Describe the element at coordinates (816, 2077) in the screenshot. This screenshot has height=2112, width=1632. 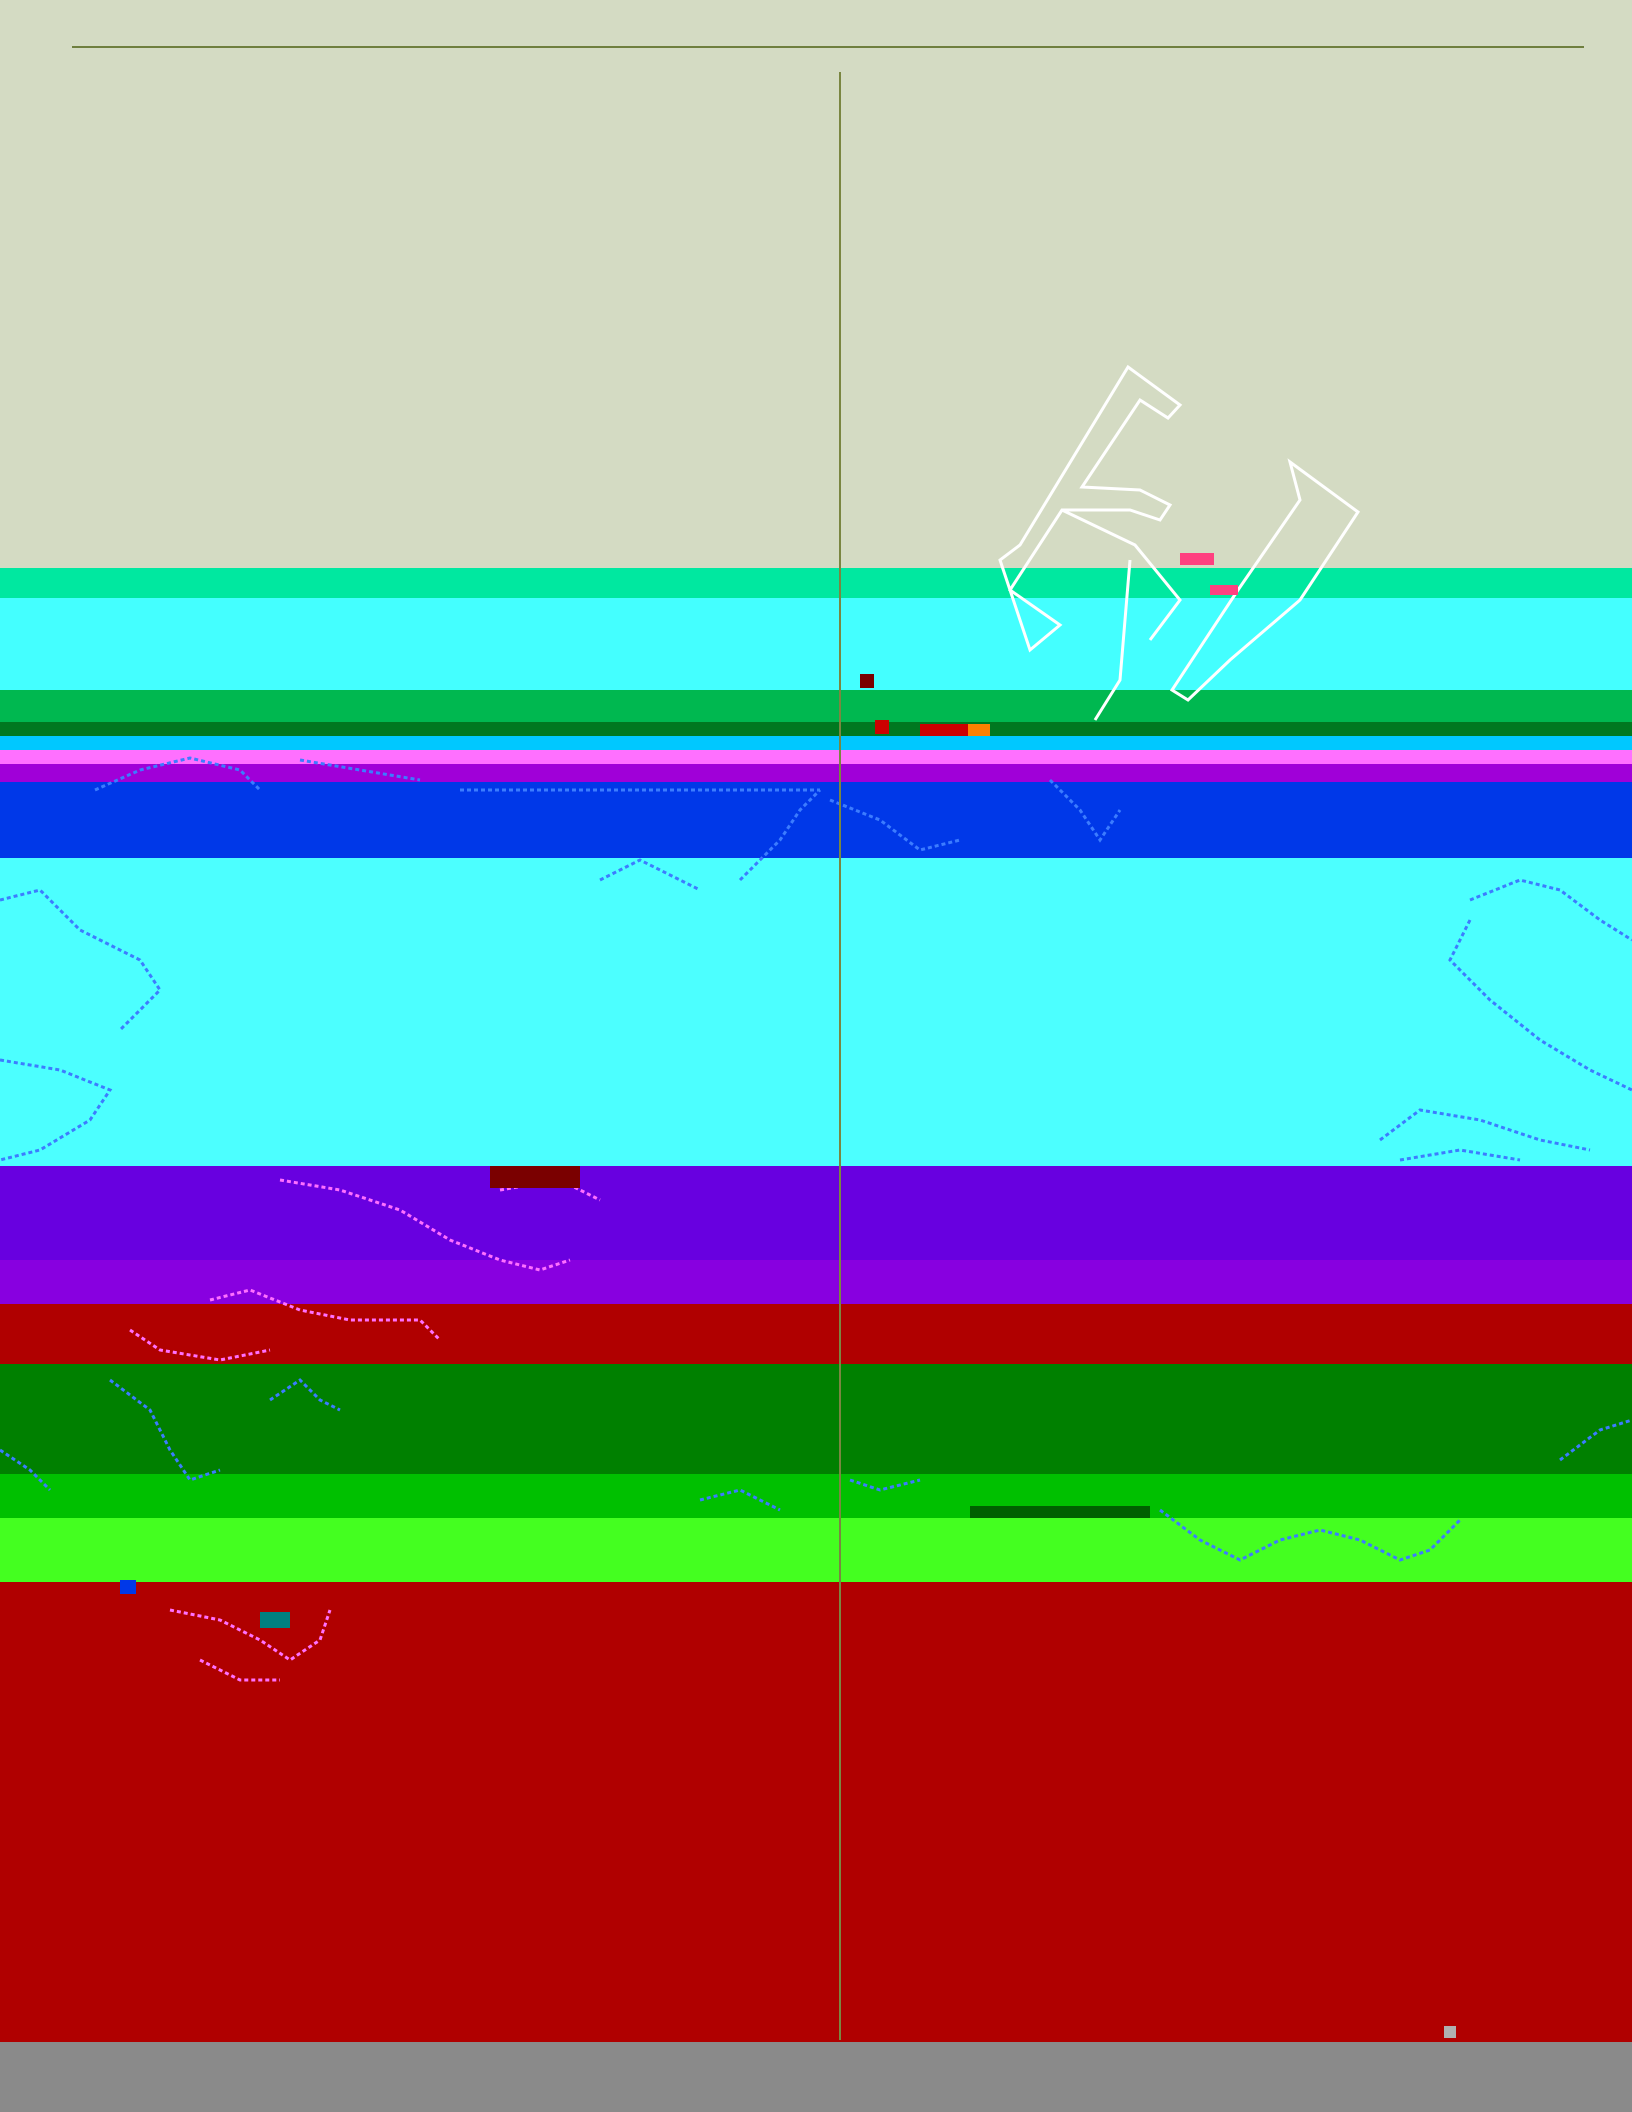
I see `footer-strip` at that location.